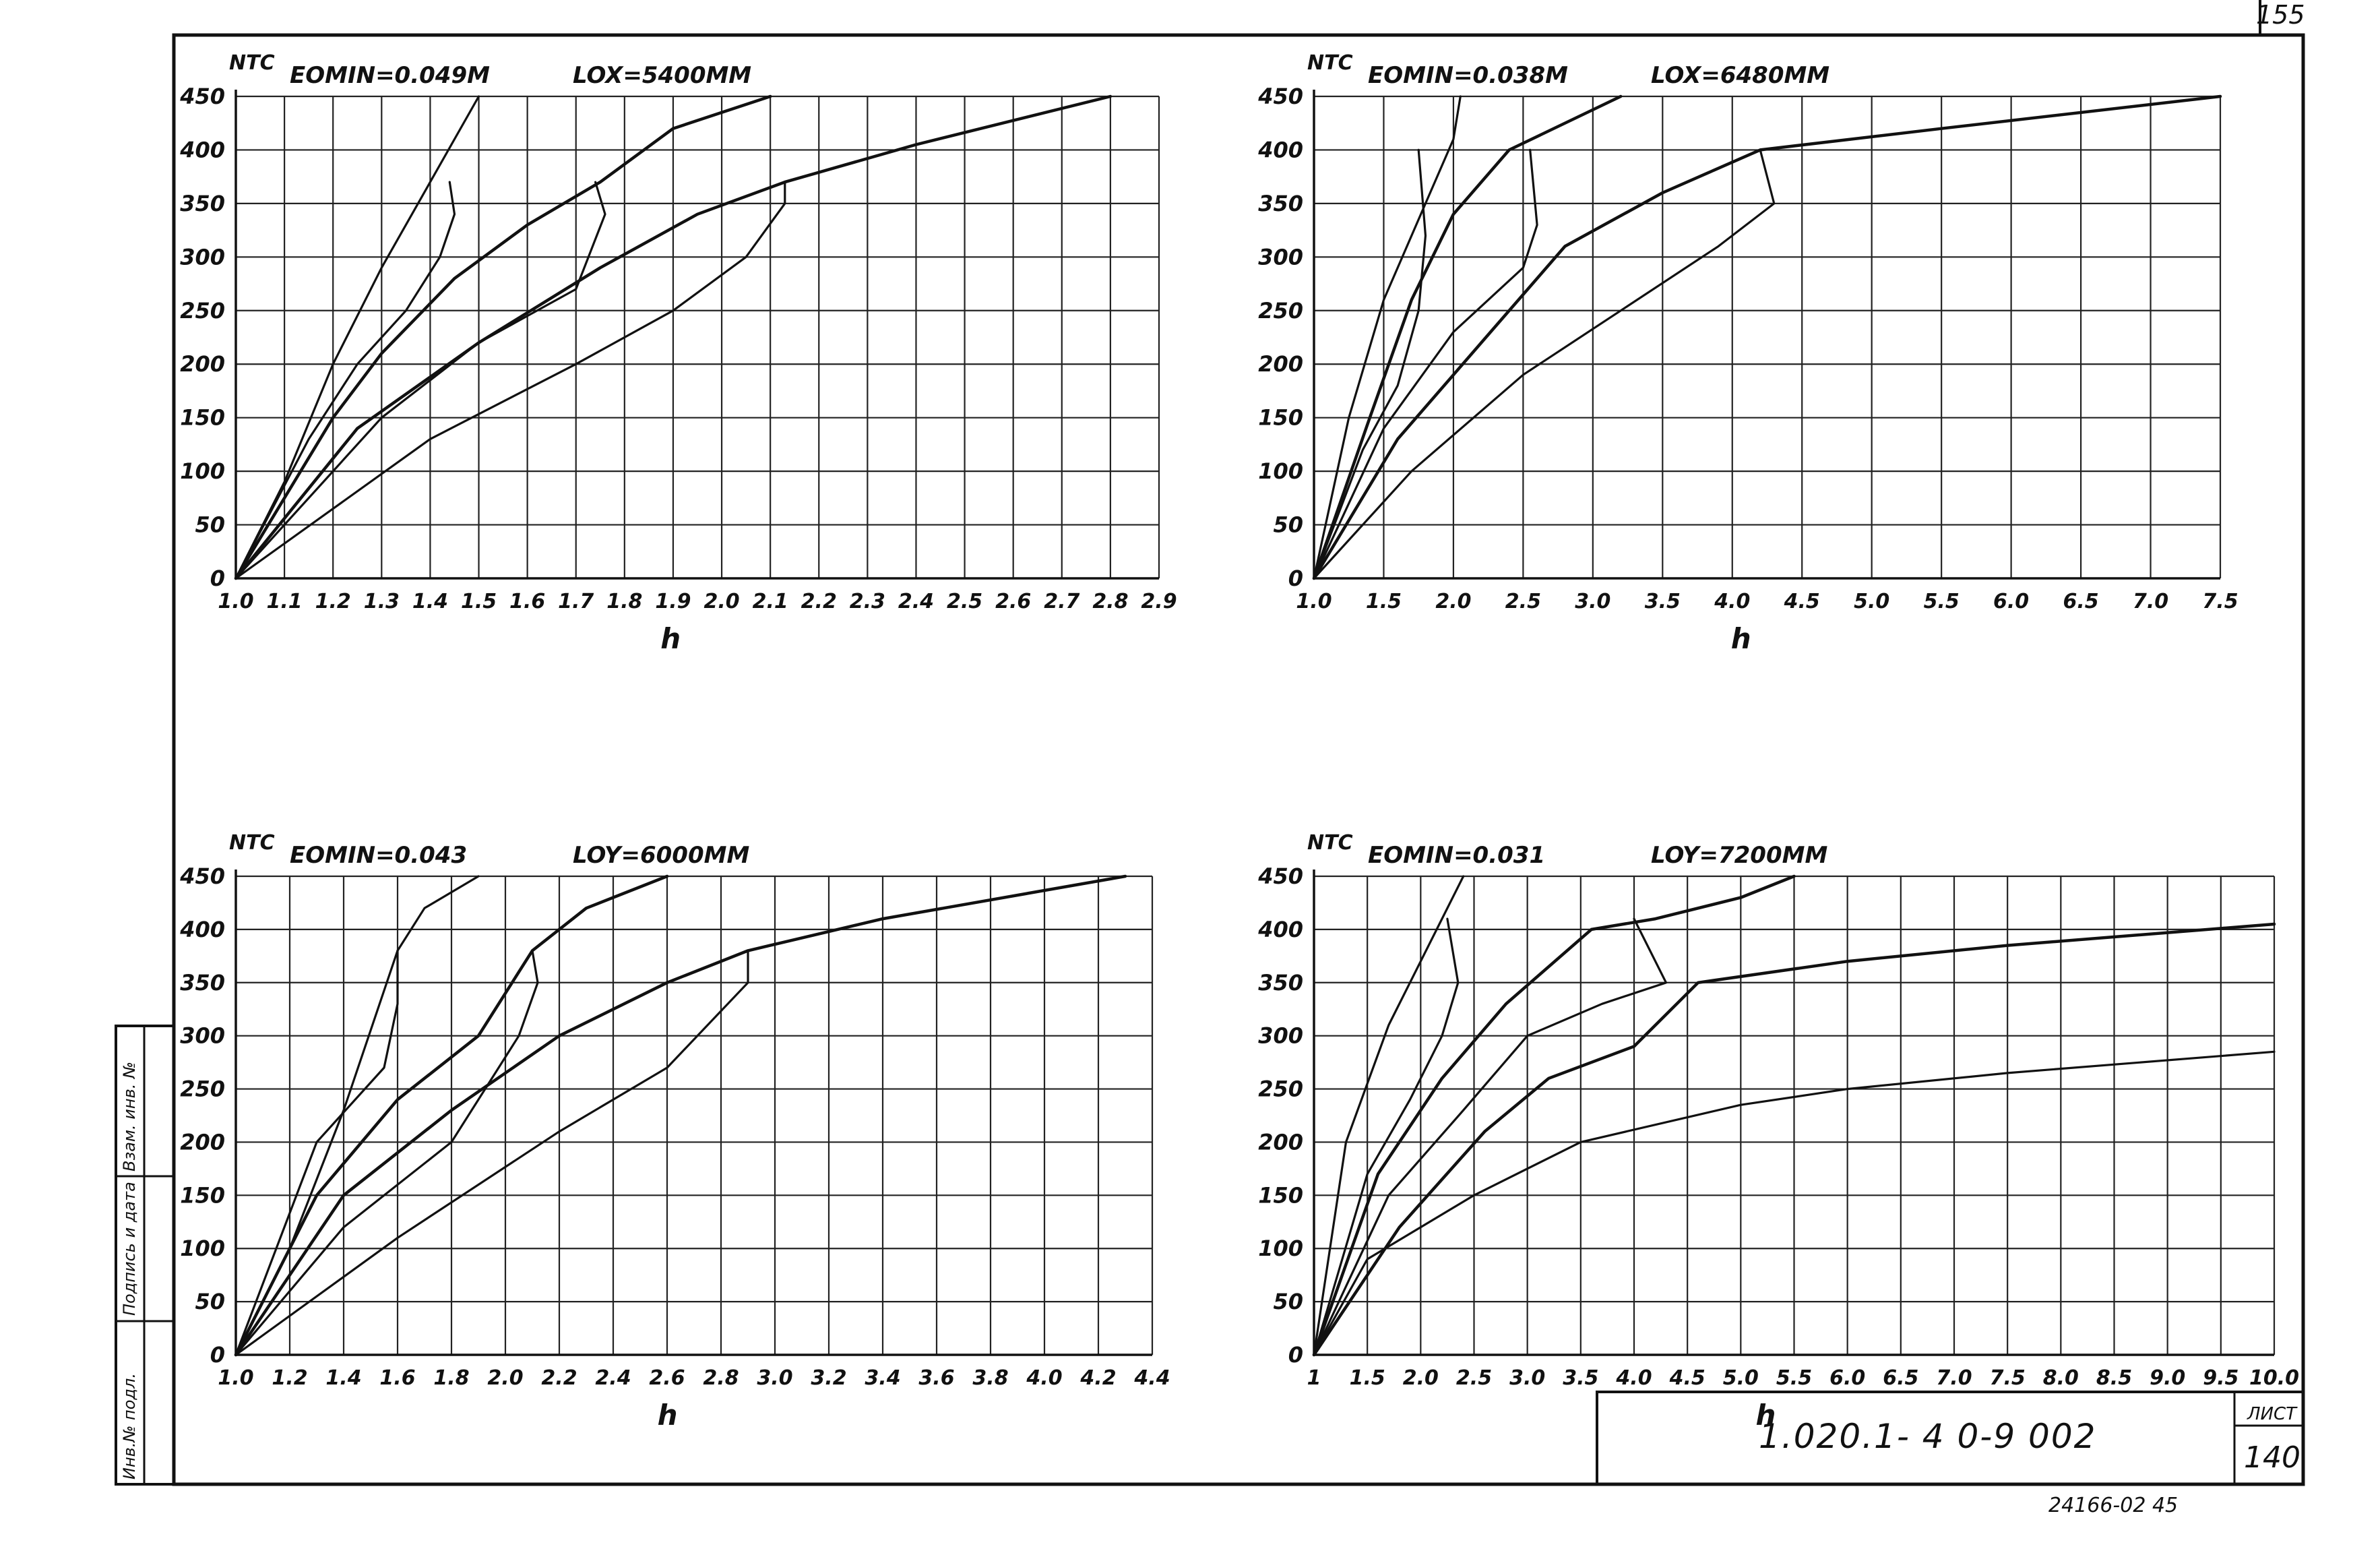 The height and width of the screenshot is (1553, 2380). I want to click on x-tick-label: 1.4, so click(343, 1378).